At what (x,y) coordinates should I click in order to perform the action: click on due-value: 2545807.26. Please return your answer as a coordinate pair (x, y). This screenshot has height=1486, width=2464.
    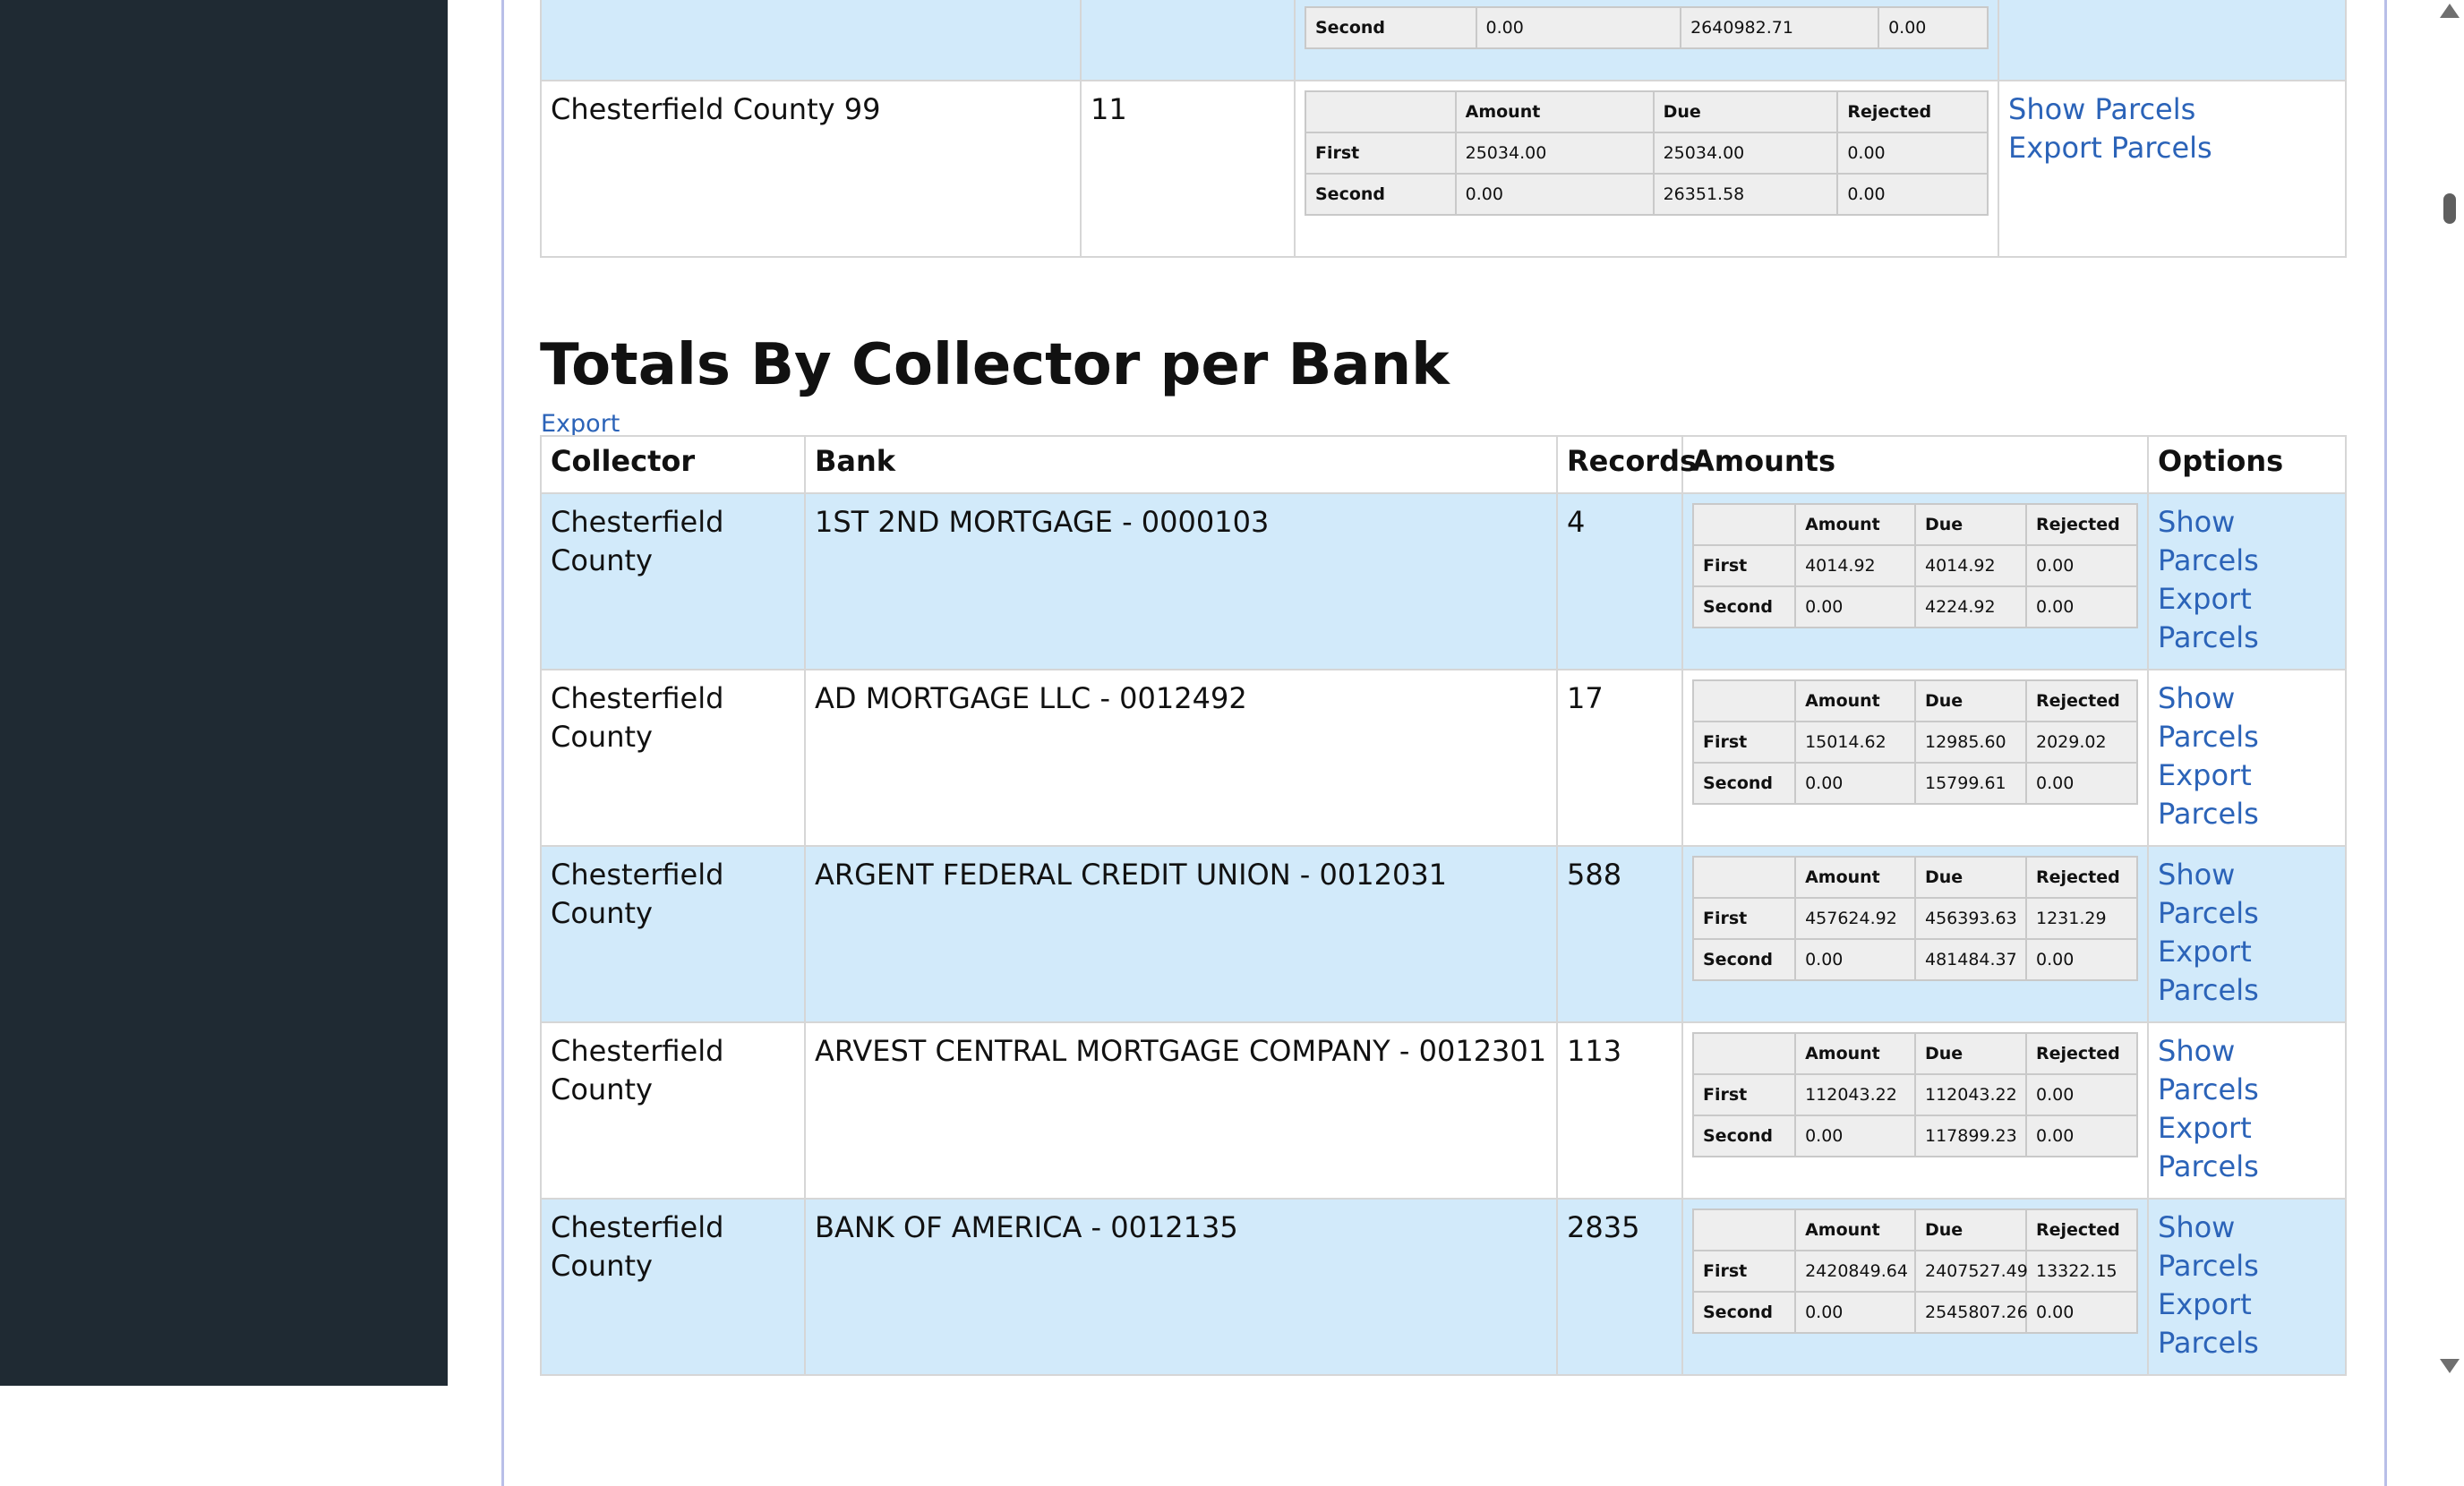
    Looking at the image, I should click on (1970, 1312).